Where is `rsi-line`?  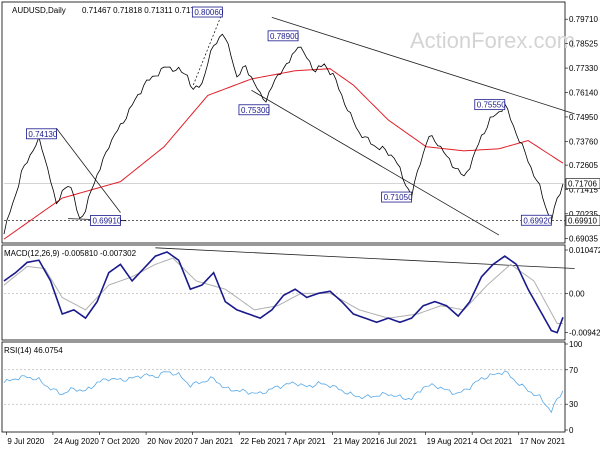 rsi-line is located at coordinates (283, 392).